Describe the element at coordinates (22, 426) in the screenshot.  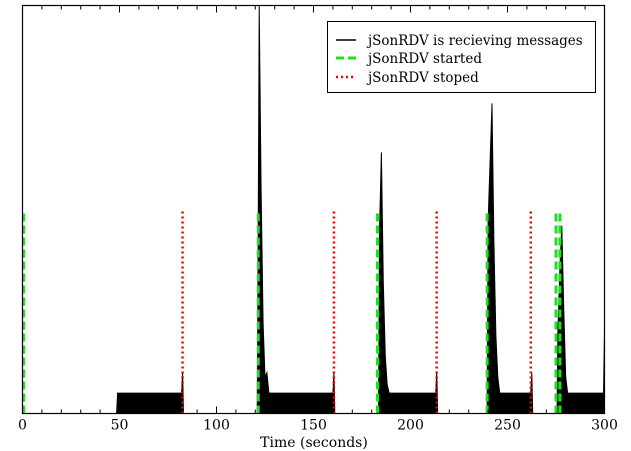
I see `x-tick-label-0: 0` at that location.